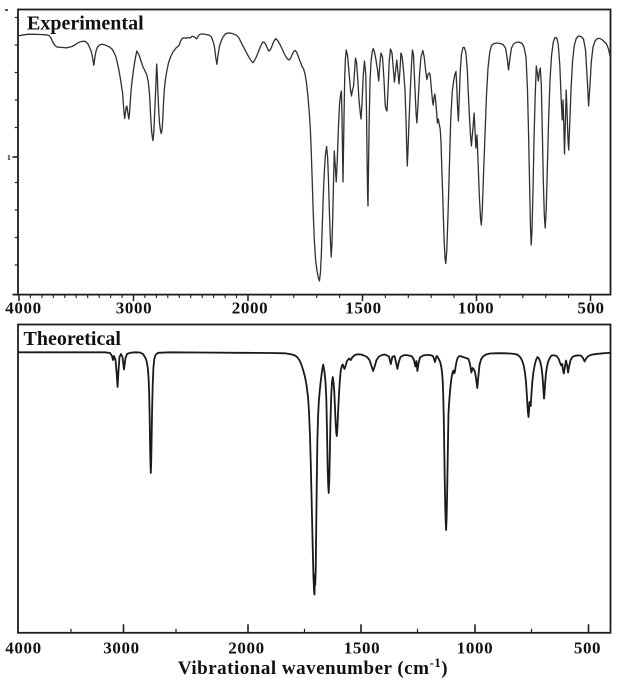 Image resolution: width=622 pixels, height=685 pixels. What do you see at coordinates (313, 667) in the screenshot?
I see `svg-text: Vibrational wavenumber (cm-1)` at bounding box center [313, 667].